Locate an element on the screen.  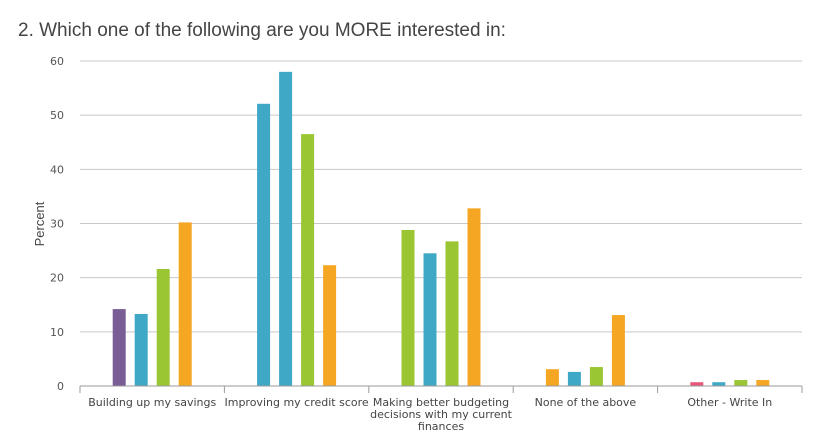
y-axis-label: Percent is located at coordinates (39, 223).